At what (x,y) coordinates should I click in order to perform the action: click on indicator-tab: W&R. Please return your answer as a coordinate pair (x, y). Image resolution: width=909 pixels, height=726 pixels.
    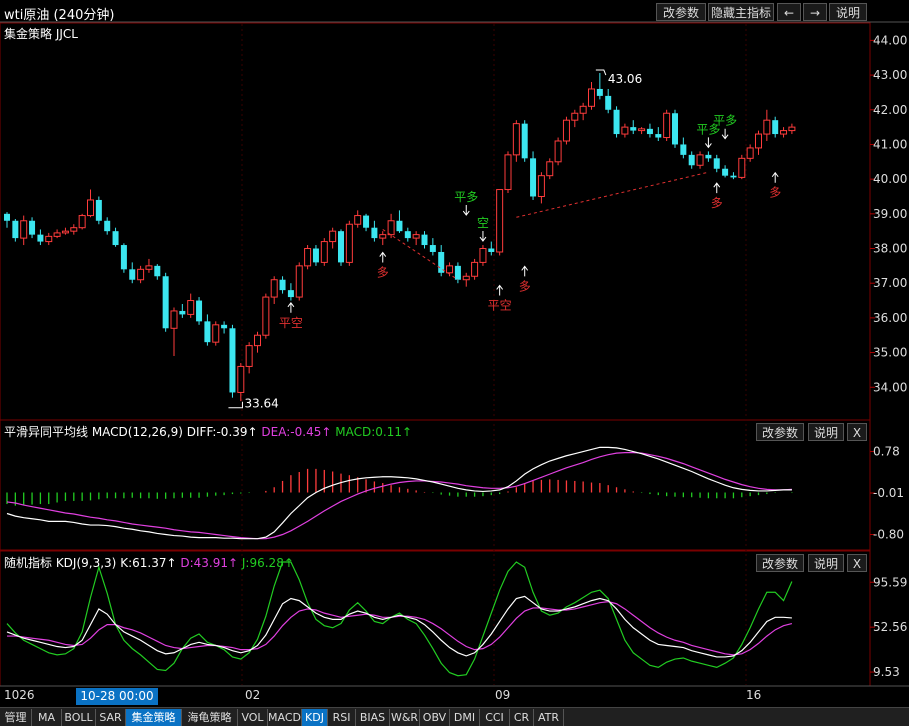
    Looking at the image, I should click on (405, 717).